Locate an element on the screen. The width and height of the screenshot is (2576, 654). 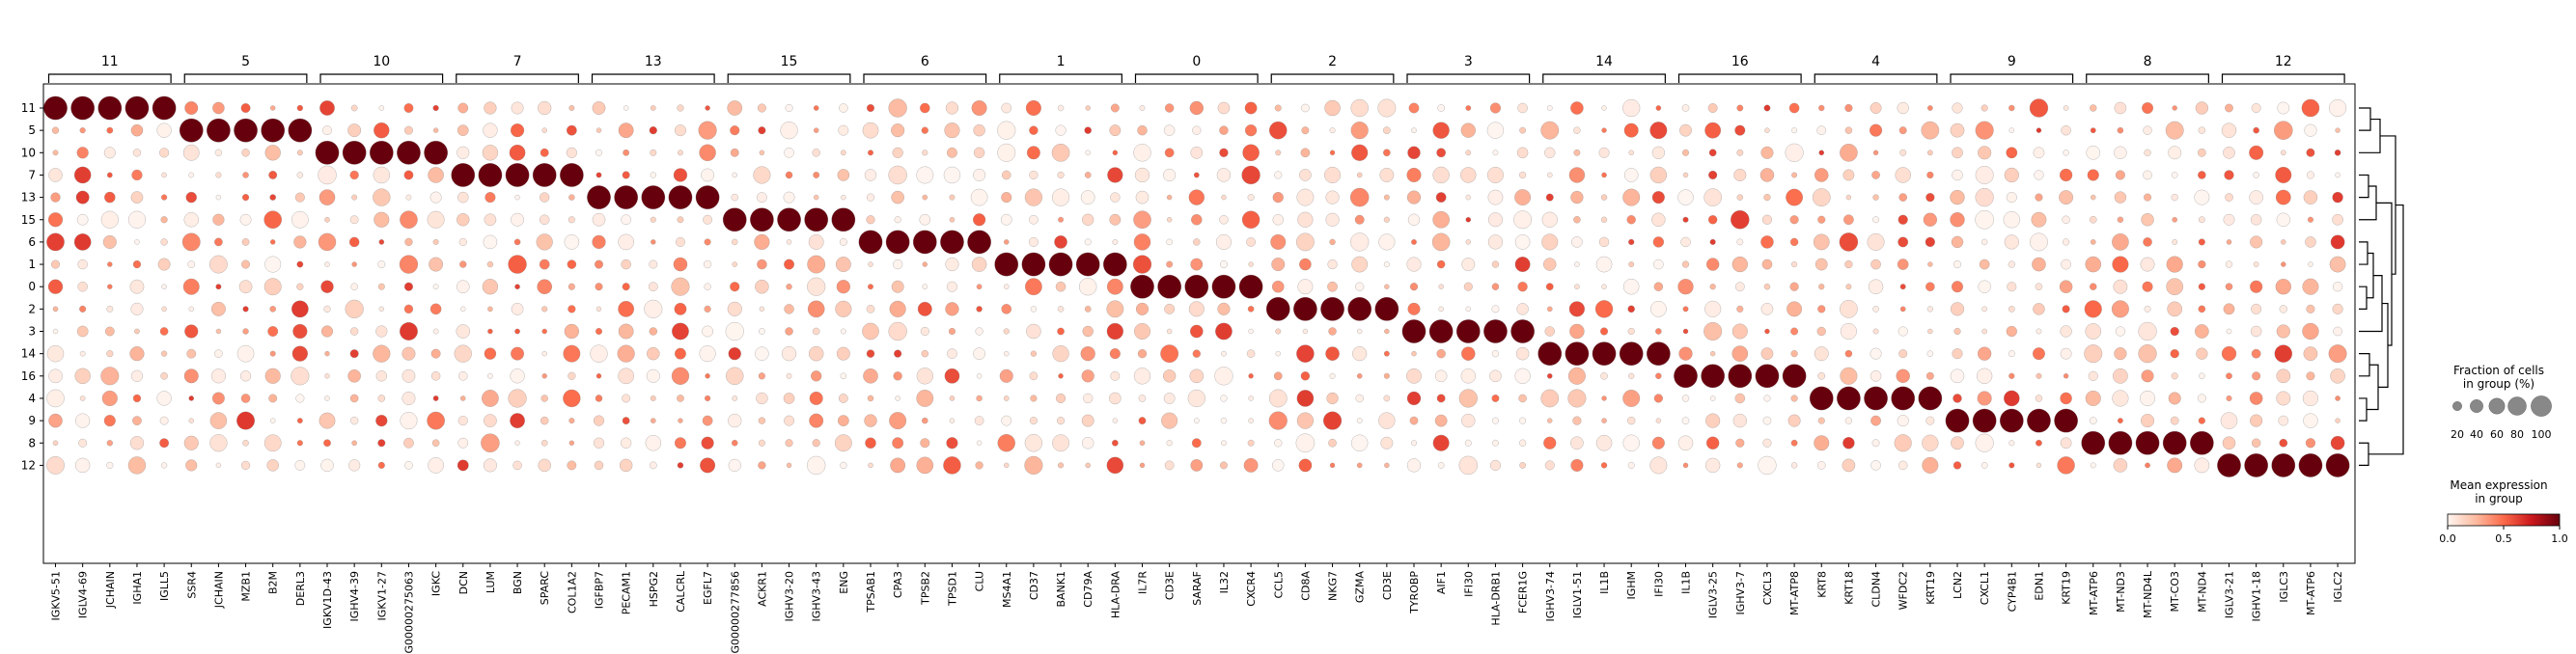
x-tick-label: IGHV3-20 is located at coordinates (790, 596).